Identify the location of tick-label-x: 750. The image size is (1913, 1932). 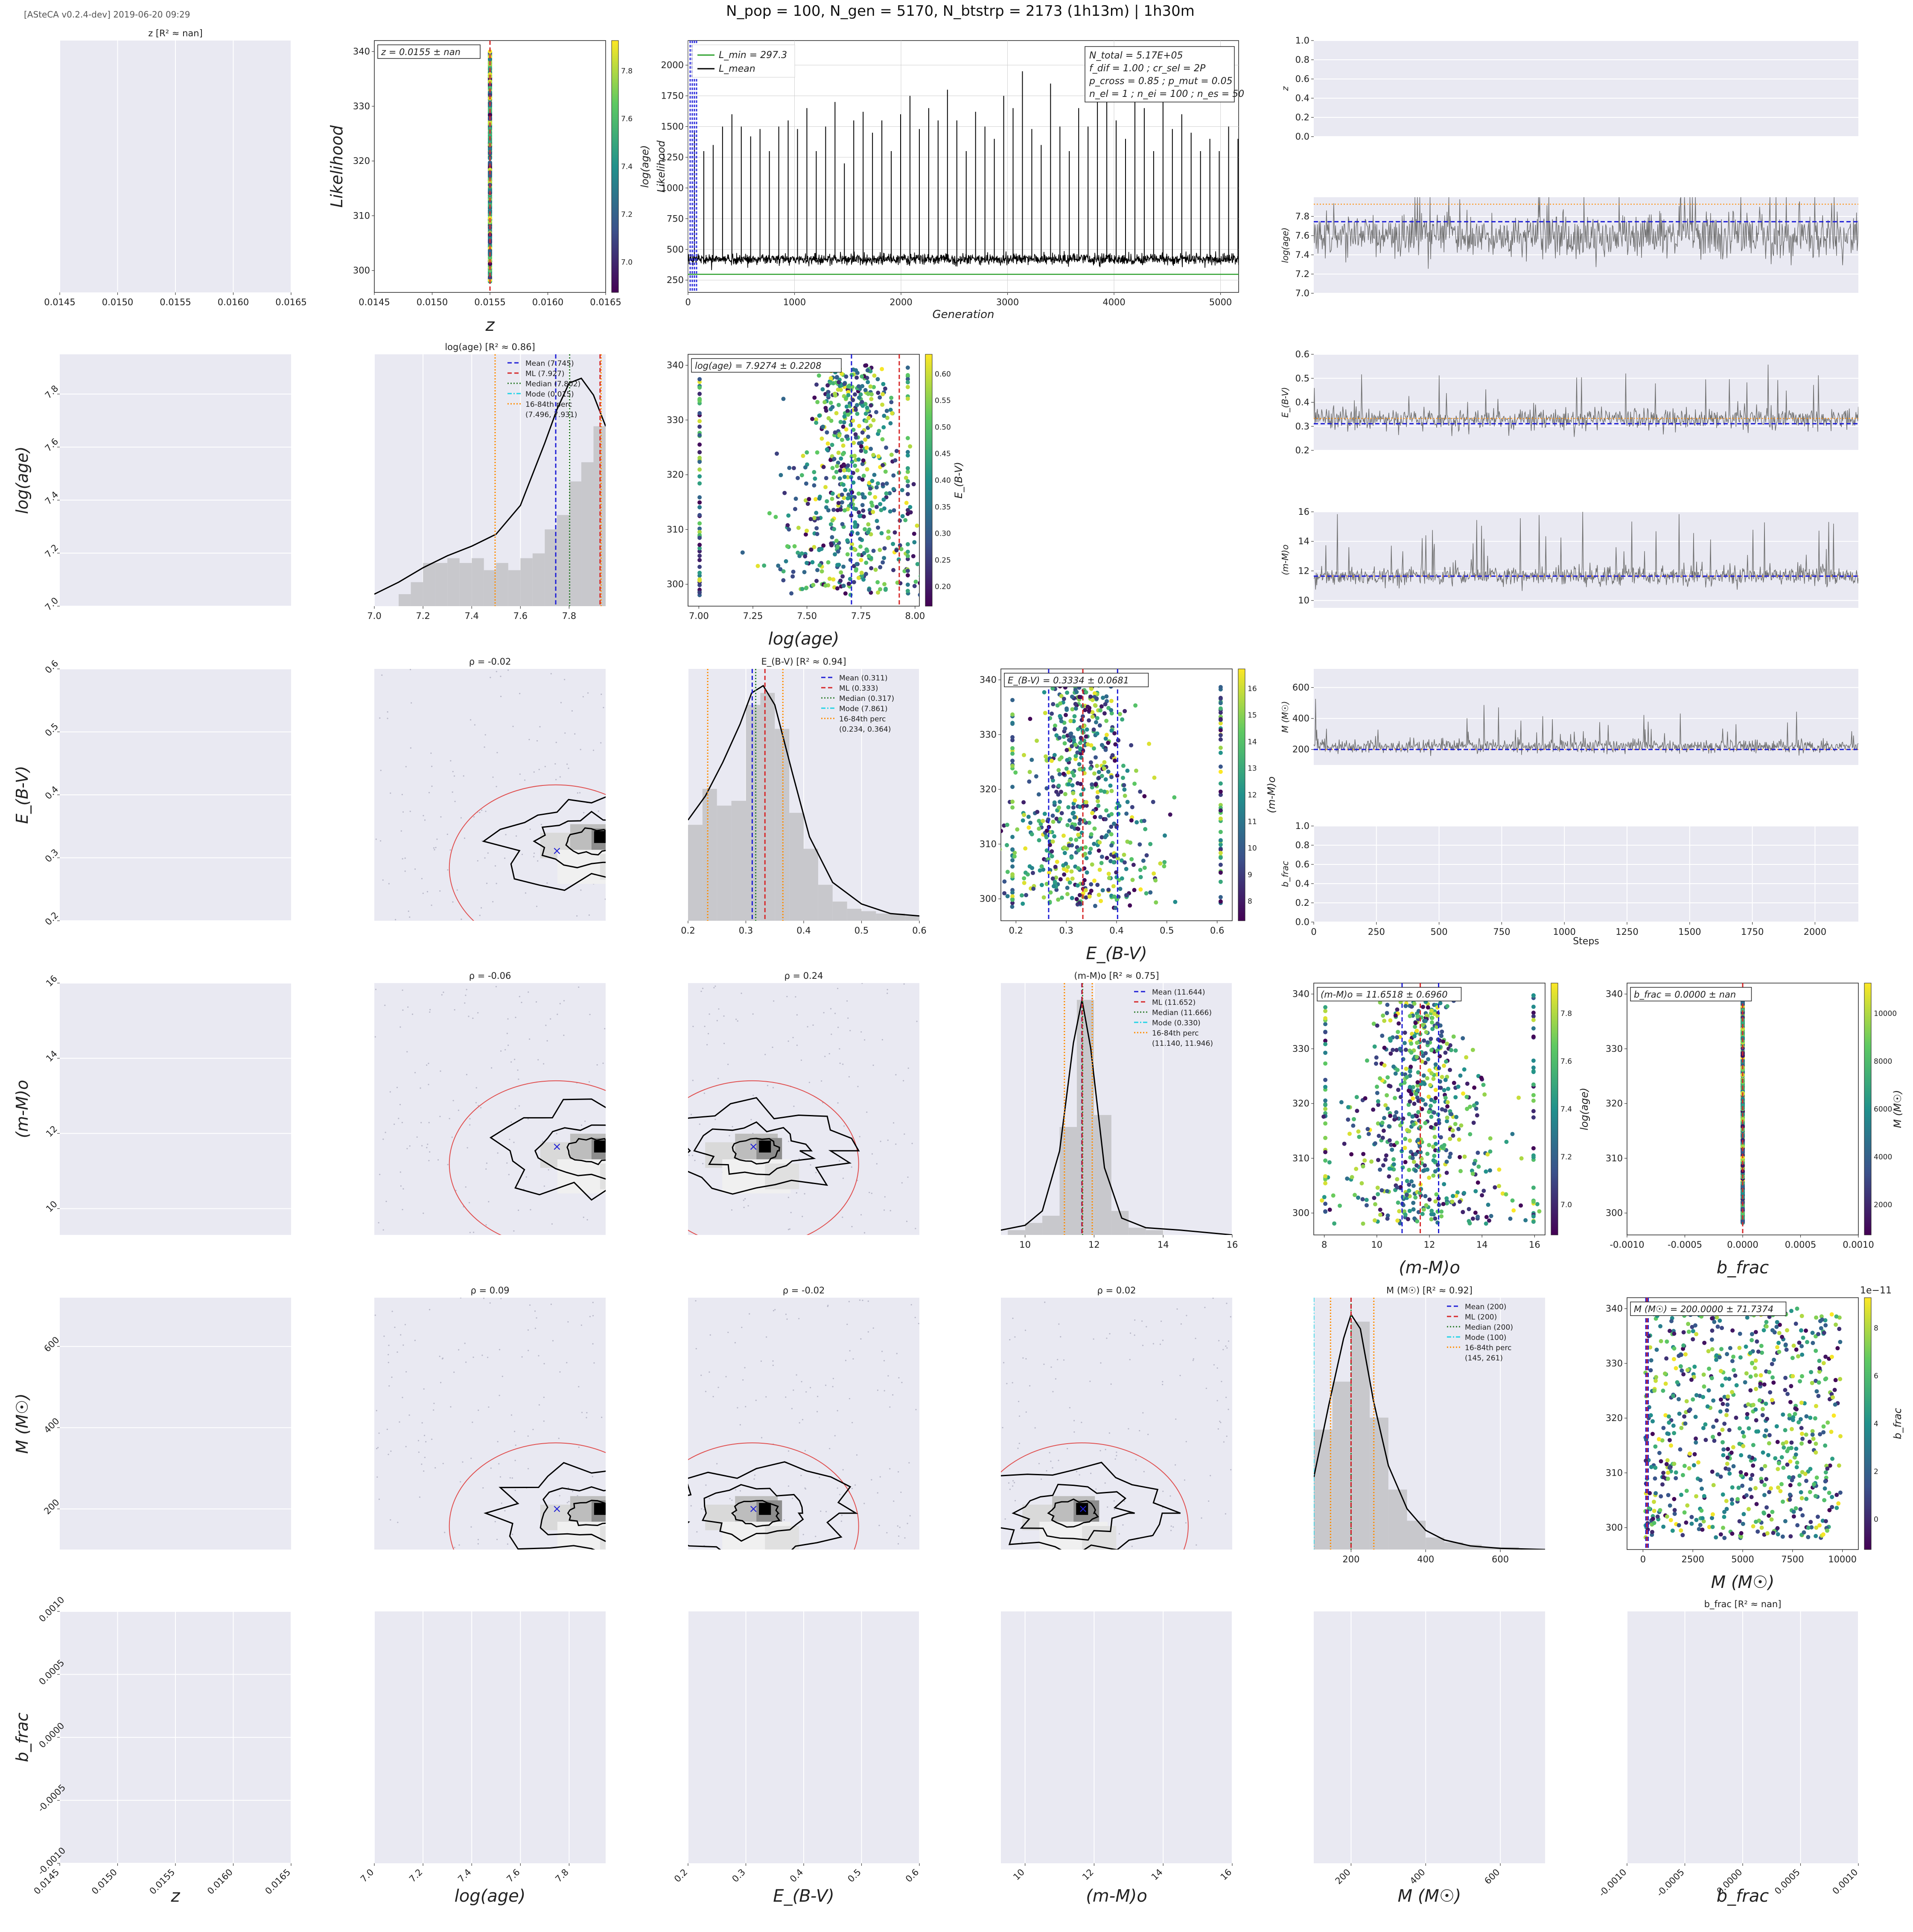
(1501, 932).